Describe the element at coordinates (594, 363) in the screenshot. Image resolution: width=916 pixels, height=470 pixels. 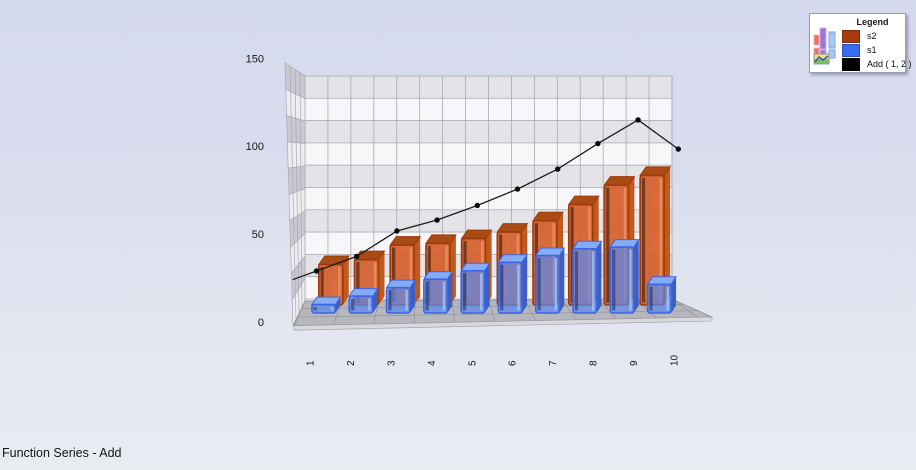
I see `x-axis-tick-label: 8` at that location.